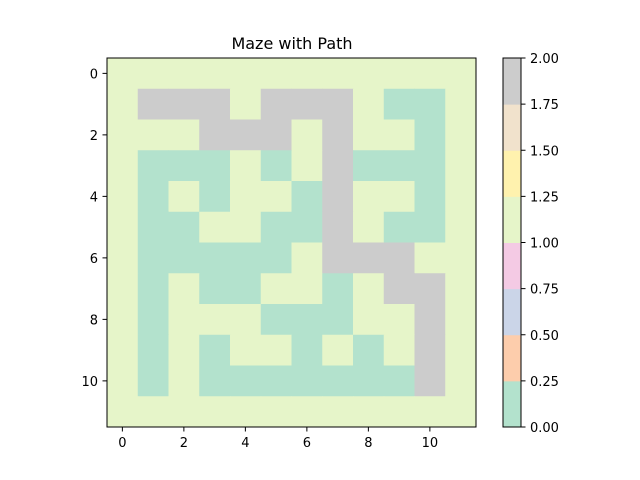 This screenshot has width=640, height=480. I want to click on y-tick-label: 8, so click(94, 320).